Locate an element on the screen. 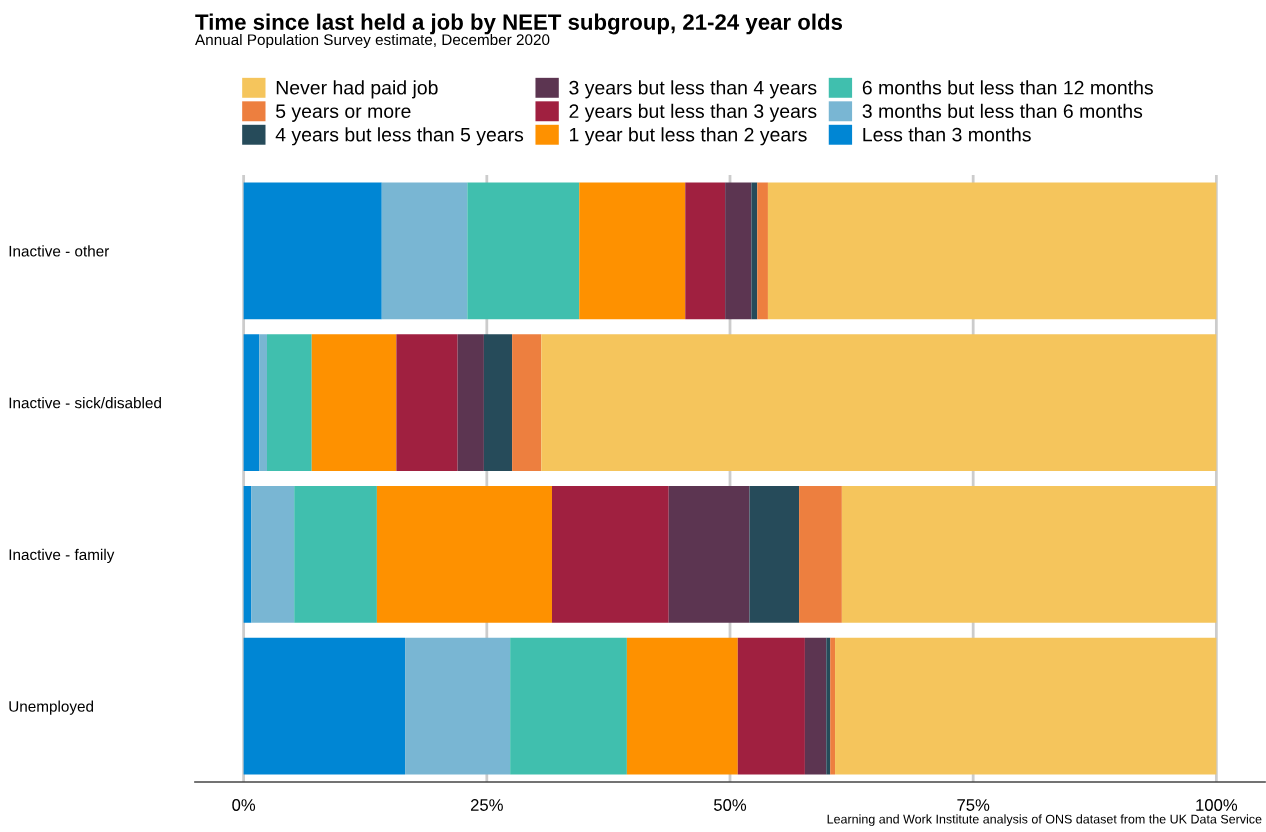 The width and height of the screenshot is (1266, 832). x-tick-label: 25% is located at coordinates (486, 805).